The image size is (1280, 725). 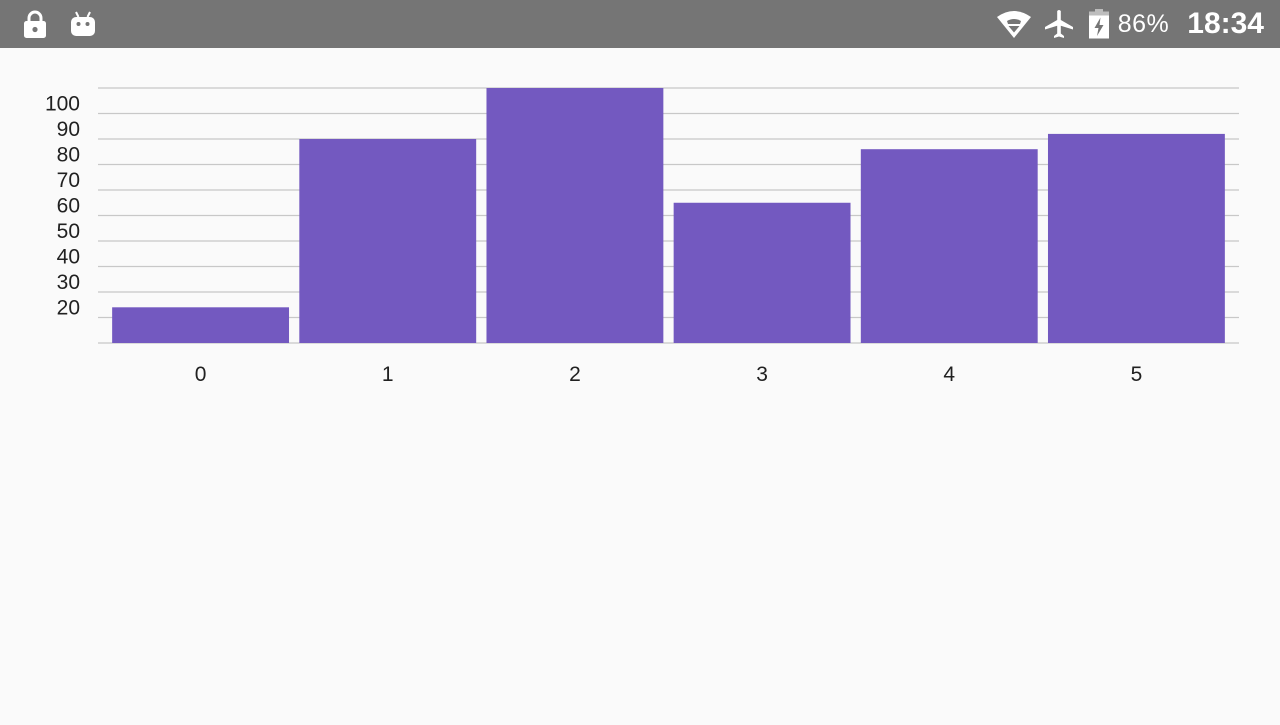 What do you see at coordinates (68, 155) in the screenshot?
I see `y-tick-label: 80` at bounding box center [68, 155].